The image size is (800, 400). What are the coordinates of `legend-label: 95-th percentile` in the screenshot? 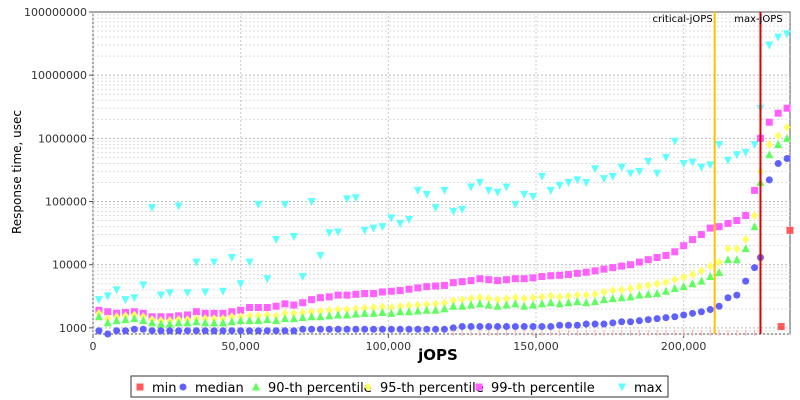 It's located at (432, 388).